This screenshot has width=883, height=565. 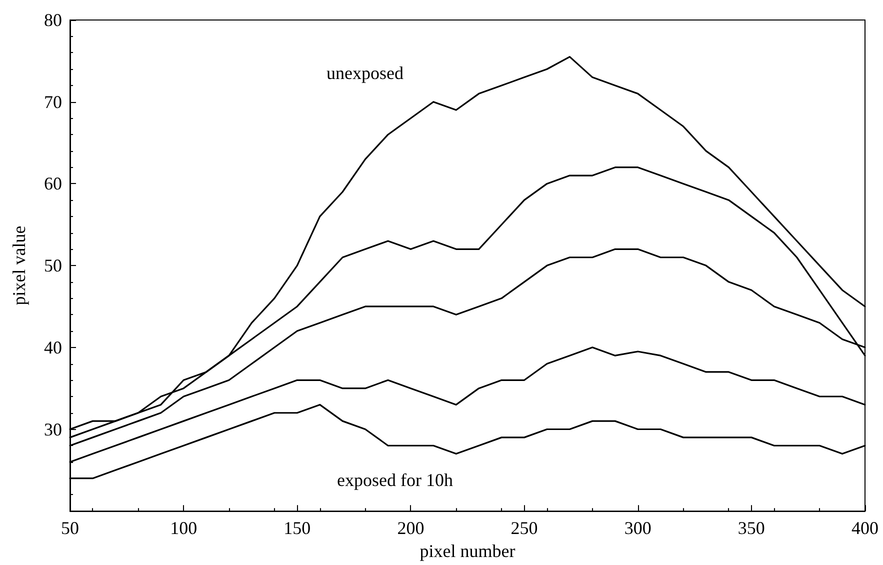 I want to click on x-axis-title: pixel number, so click(x=468, y=551).